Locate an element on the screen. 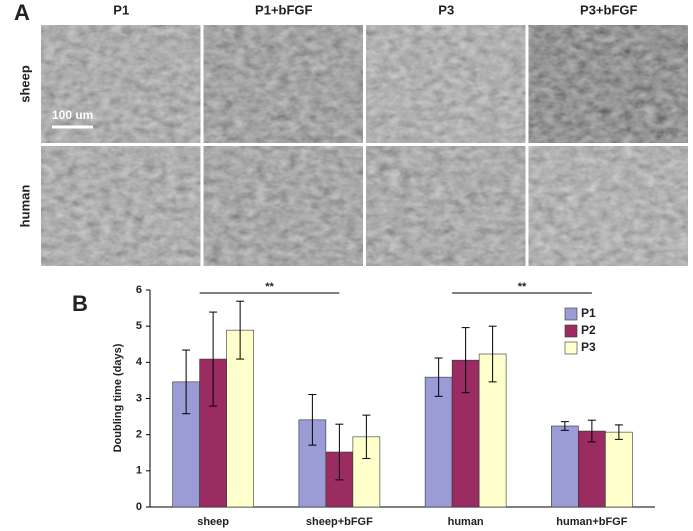  legend-label: P3 is located at coordinates (588, 347).